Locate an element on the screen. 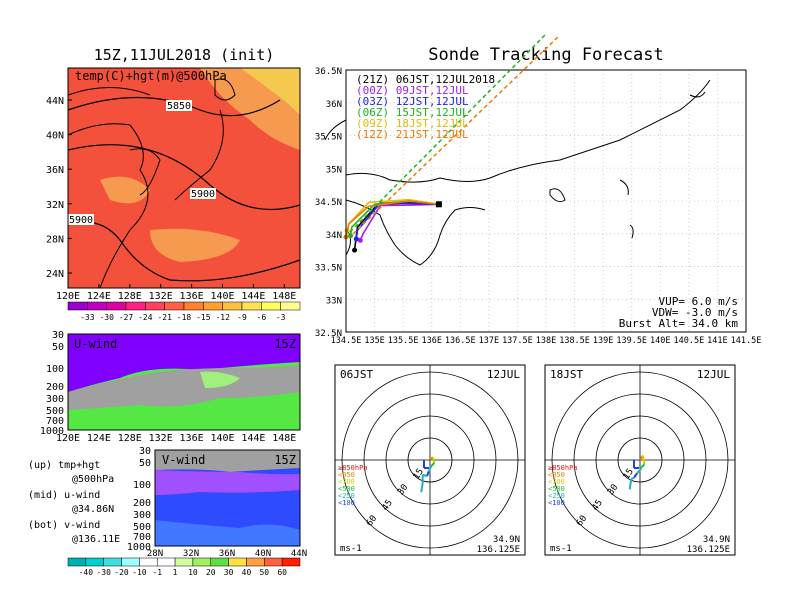 The height and width of the screenshot is (612, 792). lat-tick-label: 44N is located at coordinates (299, 554).